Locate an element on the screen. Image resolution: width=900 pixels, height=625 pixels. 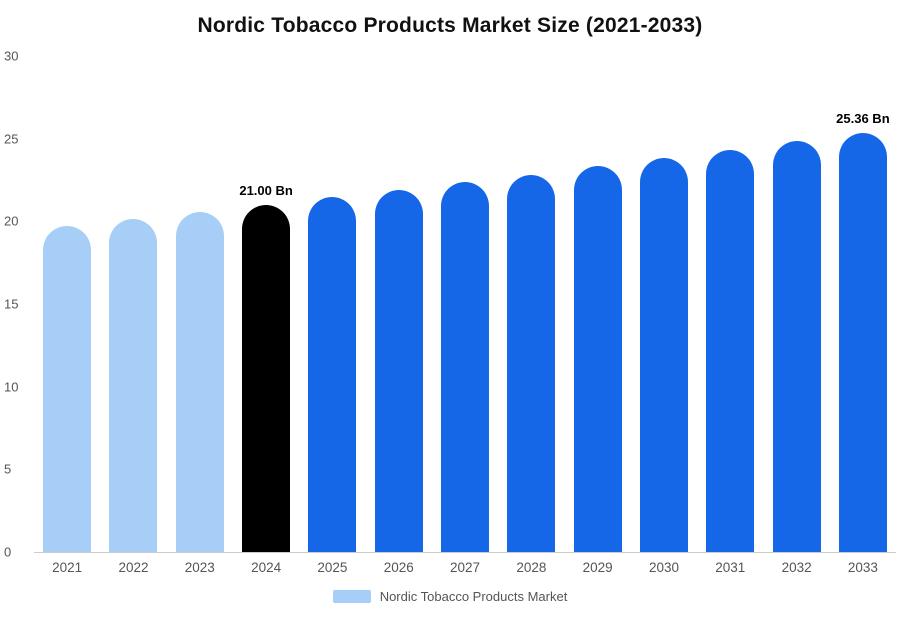
x-axis-label-2031: 2031 is located at coordinates (730, 567).